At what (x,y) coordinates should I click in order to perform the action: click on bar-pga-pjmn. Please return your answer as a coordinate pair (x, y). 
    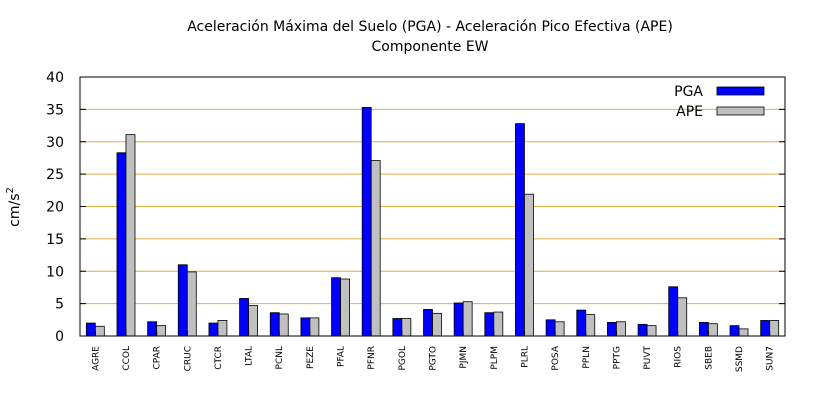
    Looking at the image, I should click on (458, 319).